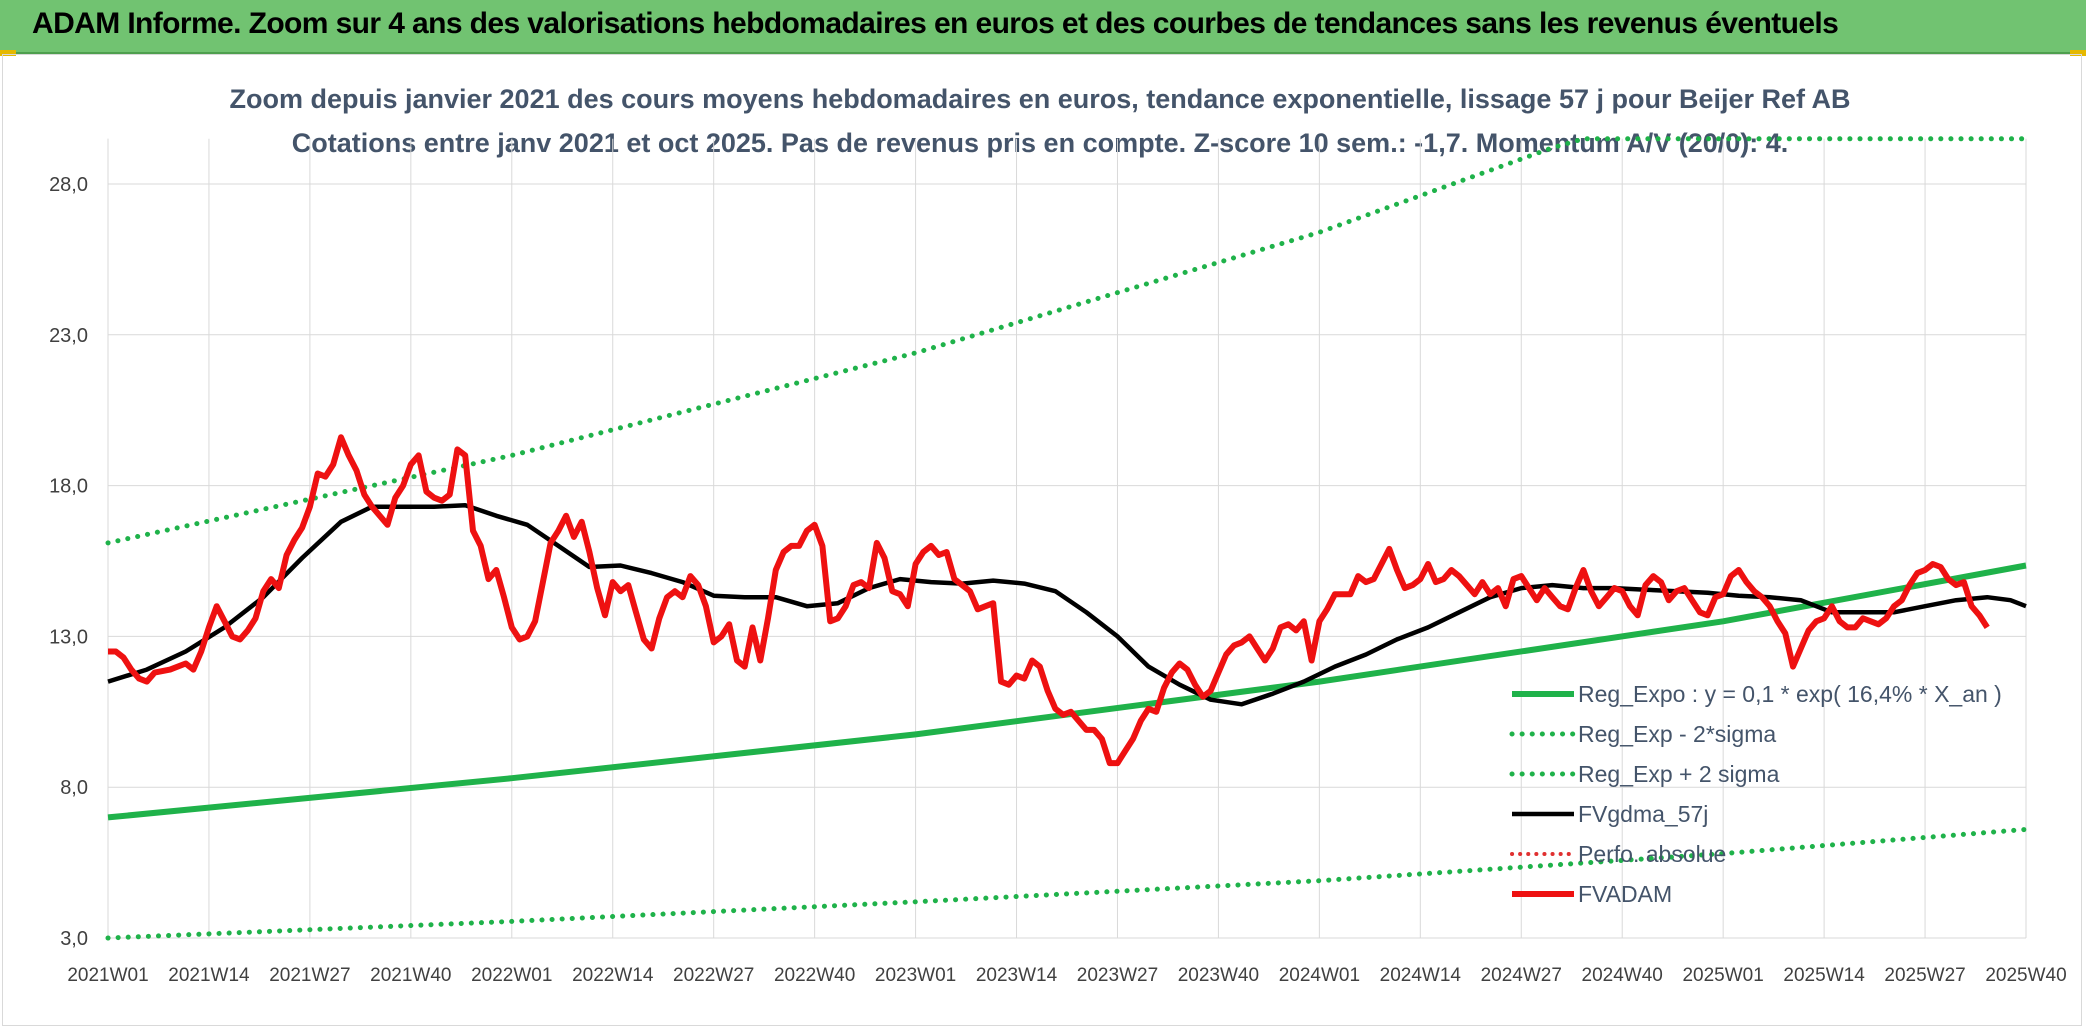 This screenshot has height=1031, width=2086. I want to click on x-tick-label: 2024W40, so click(1622, 975).